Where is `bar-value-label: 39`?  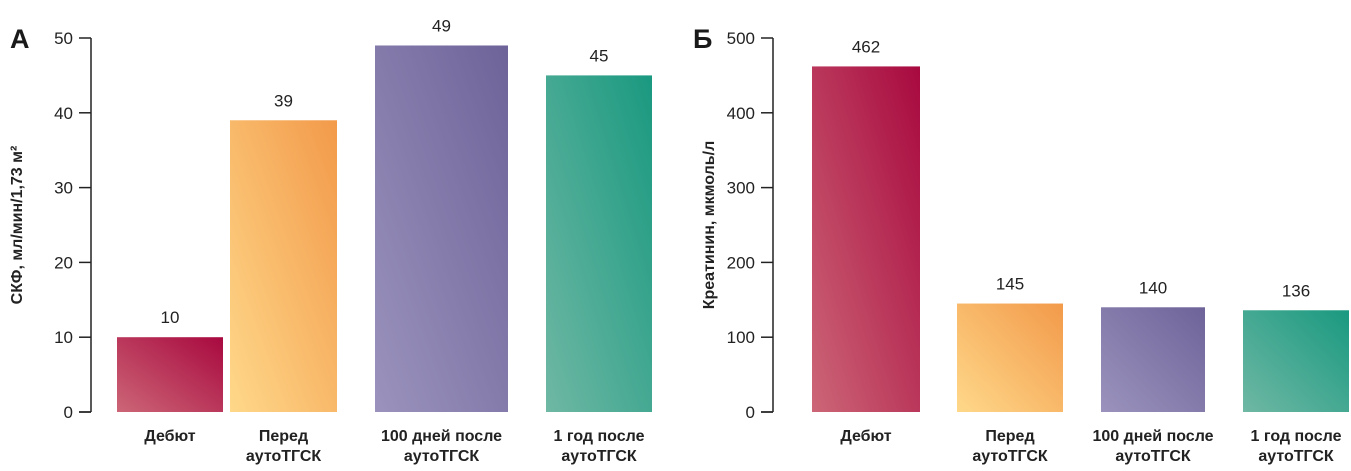 bar-value-label: 39 is located at coordinates (283, 100).